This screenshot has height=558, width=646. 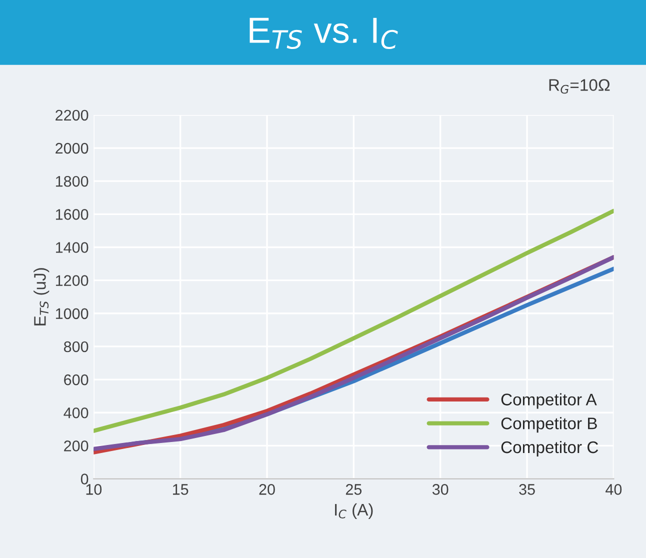 I want to click on x-tick-label: 35, so click(x=527, y=489).